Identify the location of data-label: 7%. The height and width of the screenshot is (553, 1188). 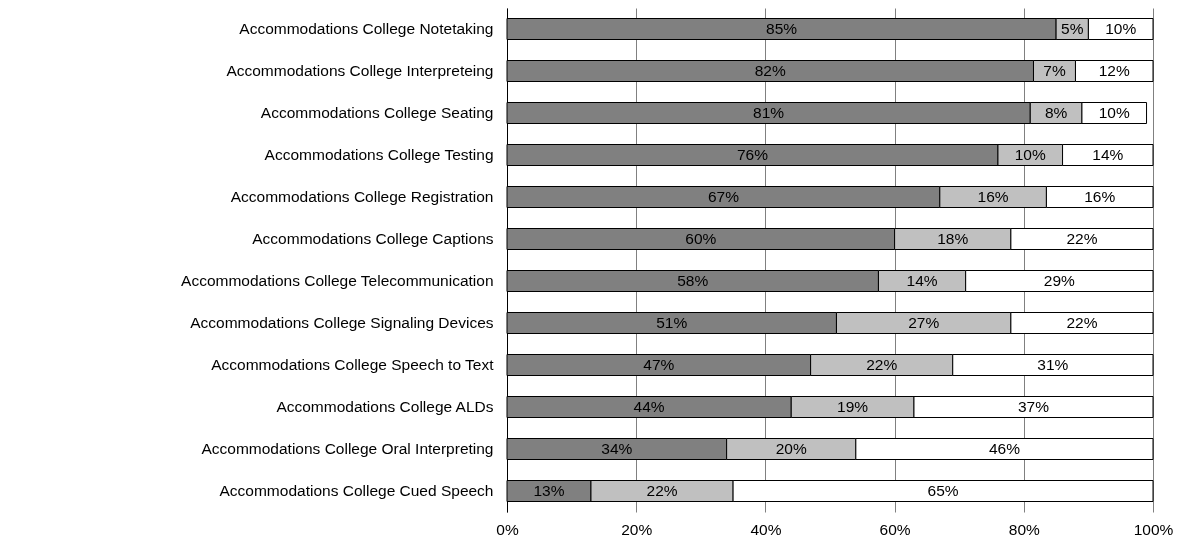
(1054, 70).